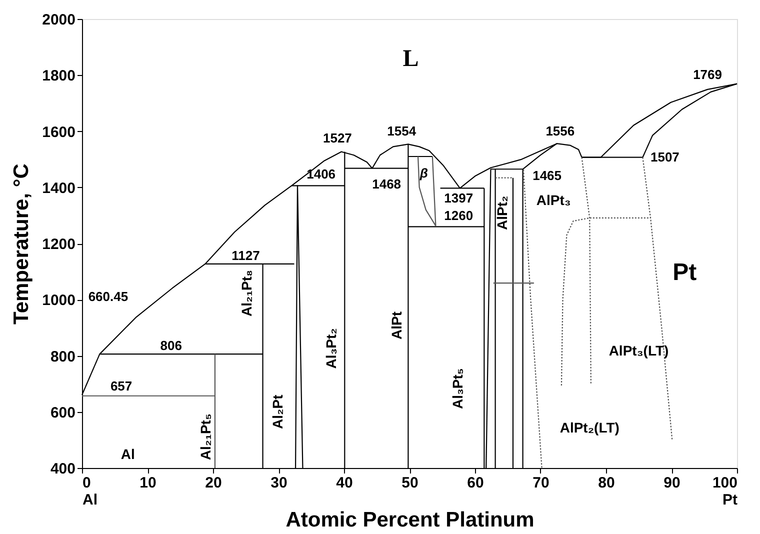 The width and height of the screenshot is (760, 534). What do you see at coordinates (59, 76) in the screenshot?
I see `y-tick-label: 1800` at bounding box center [59, 76].